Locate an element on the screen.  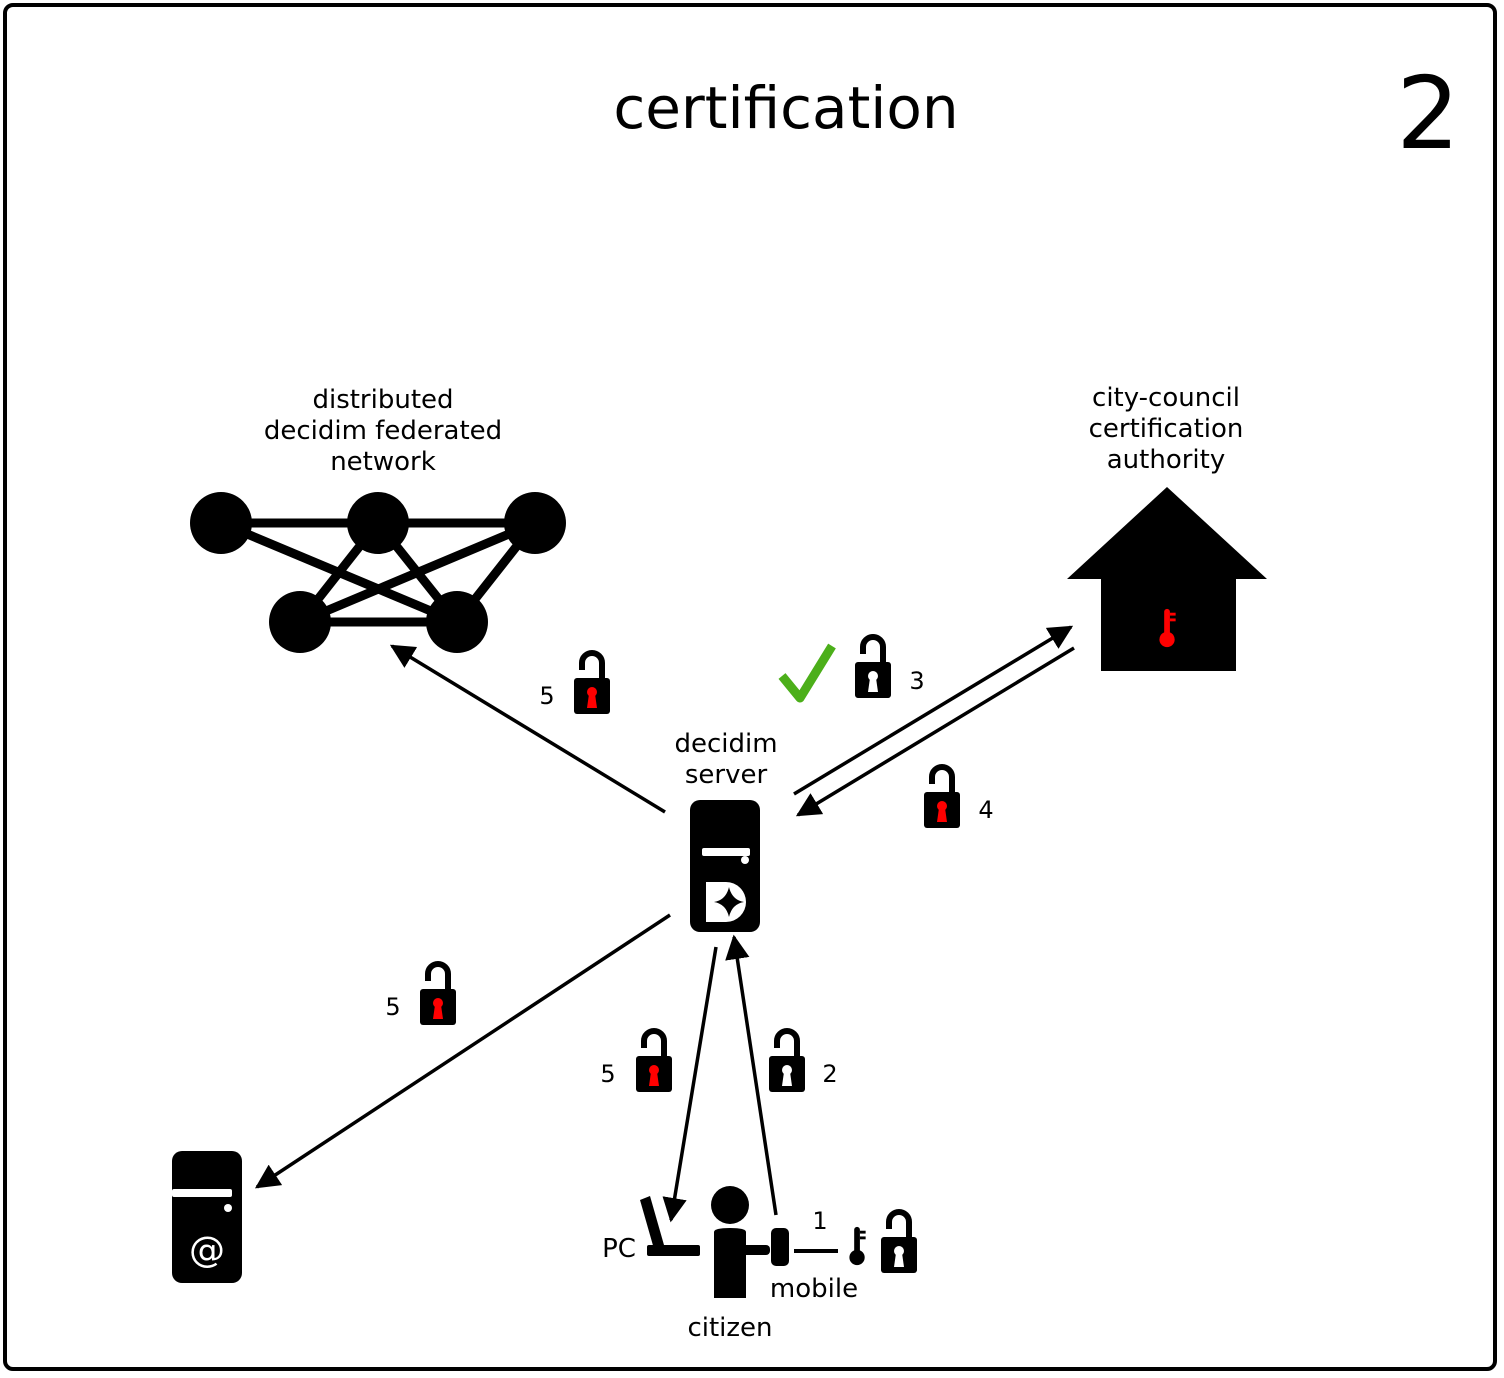
arrow-authority-to-server is located at coordinates (935, 731).